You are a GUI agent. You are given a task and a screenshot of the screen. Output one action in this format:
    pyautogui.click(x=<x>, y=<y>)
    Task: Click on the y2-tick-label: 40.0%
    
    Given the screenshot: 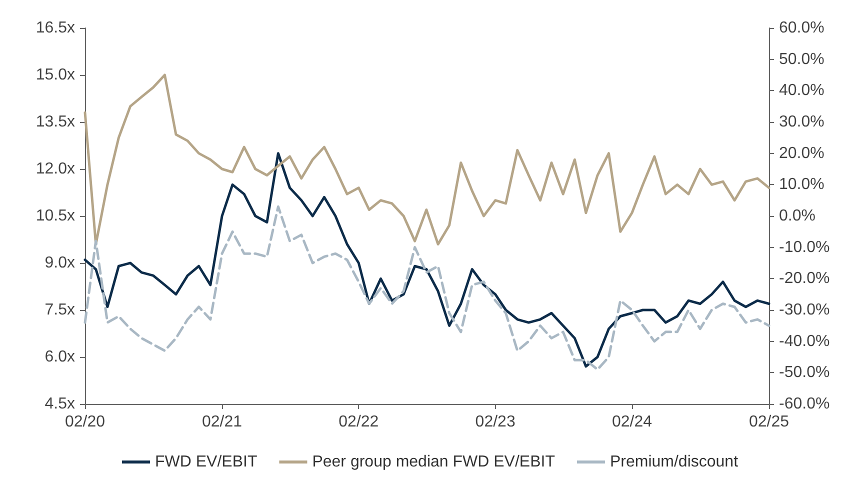 What is the action you would take?
    pyautogui.click(x=801, y=91)
    